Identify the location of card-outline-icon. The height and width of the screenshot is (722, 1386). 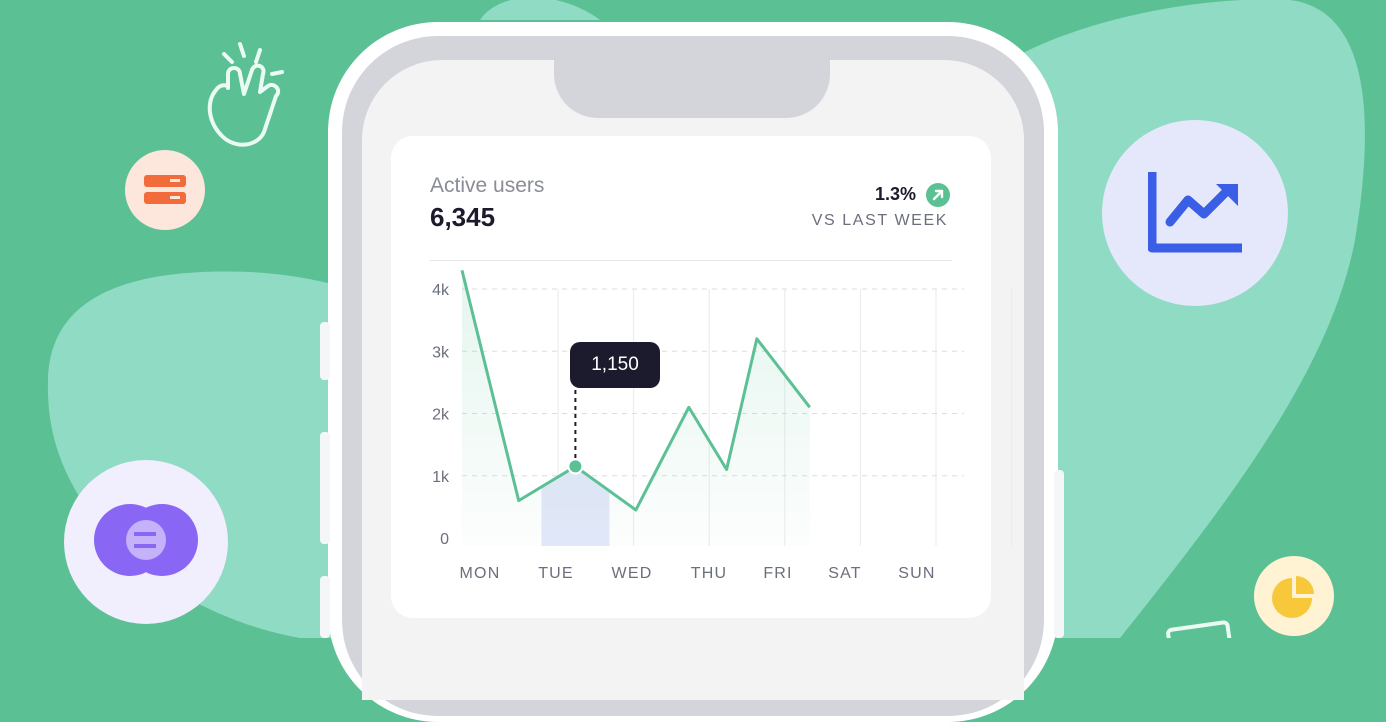
(1199, 629).